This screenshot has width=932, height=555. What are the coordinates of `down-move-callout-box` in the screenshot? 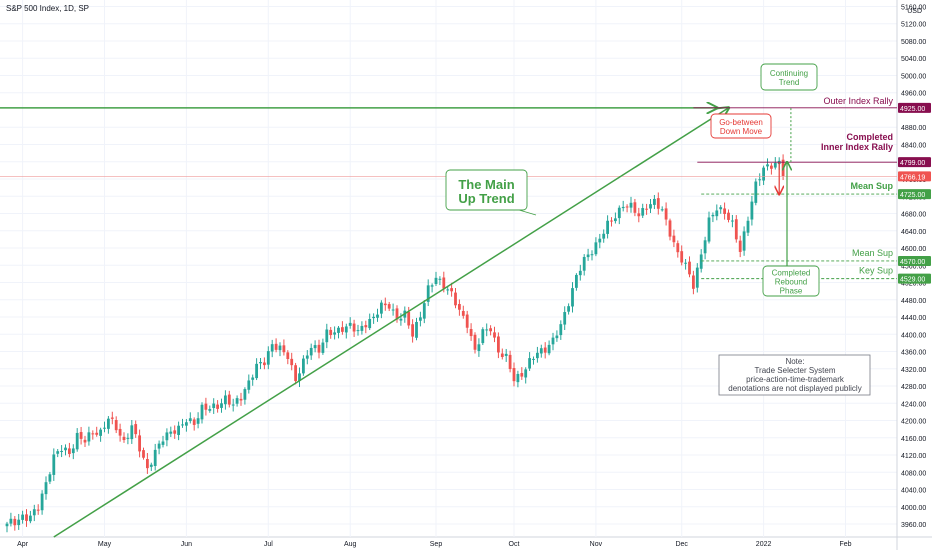 It's located at (741, 126).